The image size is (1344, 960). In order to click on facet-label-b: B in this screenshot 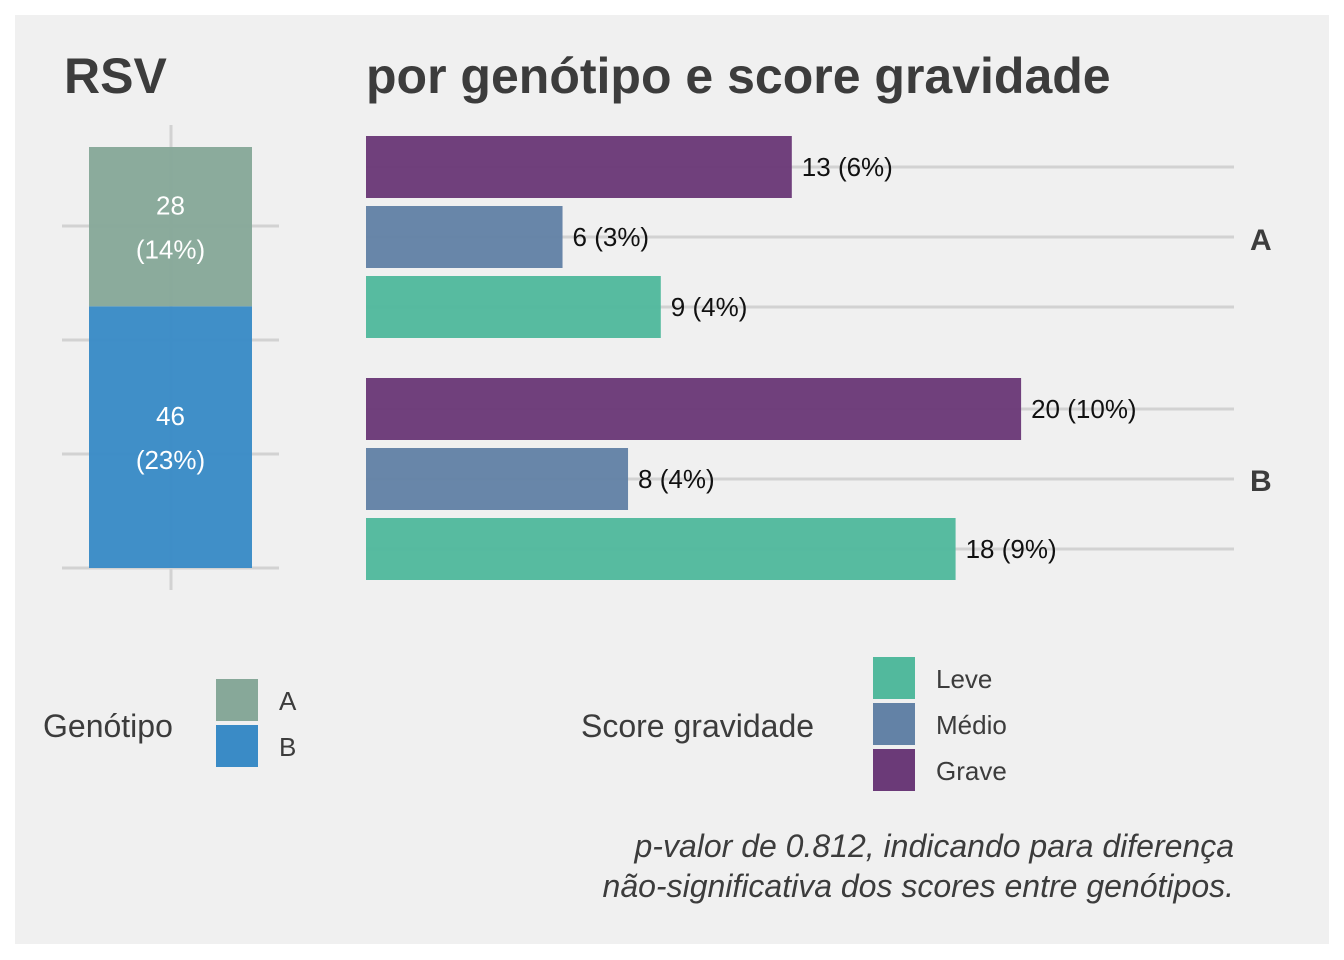, I will do `click(1261, 481)`.